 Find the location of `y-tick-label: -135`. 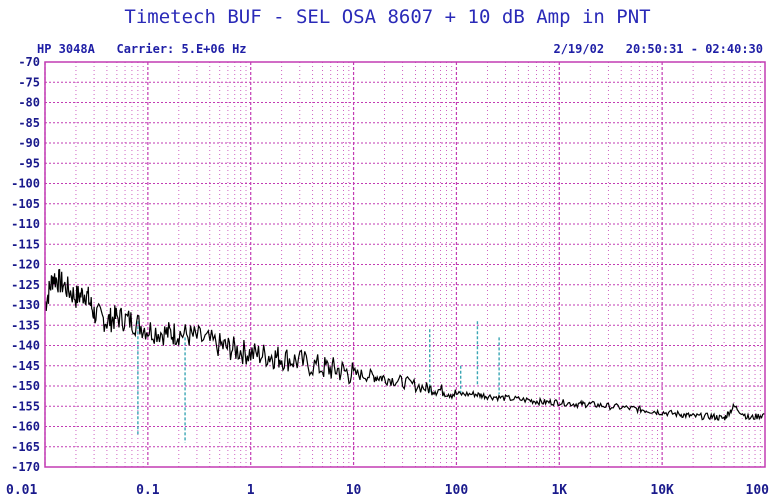

y-tick-label: -135 is located at coordinates (25, 325).